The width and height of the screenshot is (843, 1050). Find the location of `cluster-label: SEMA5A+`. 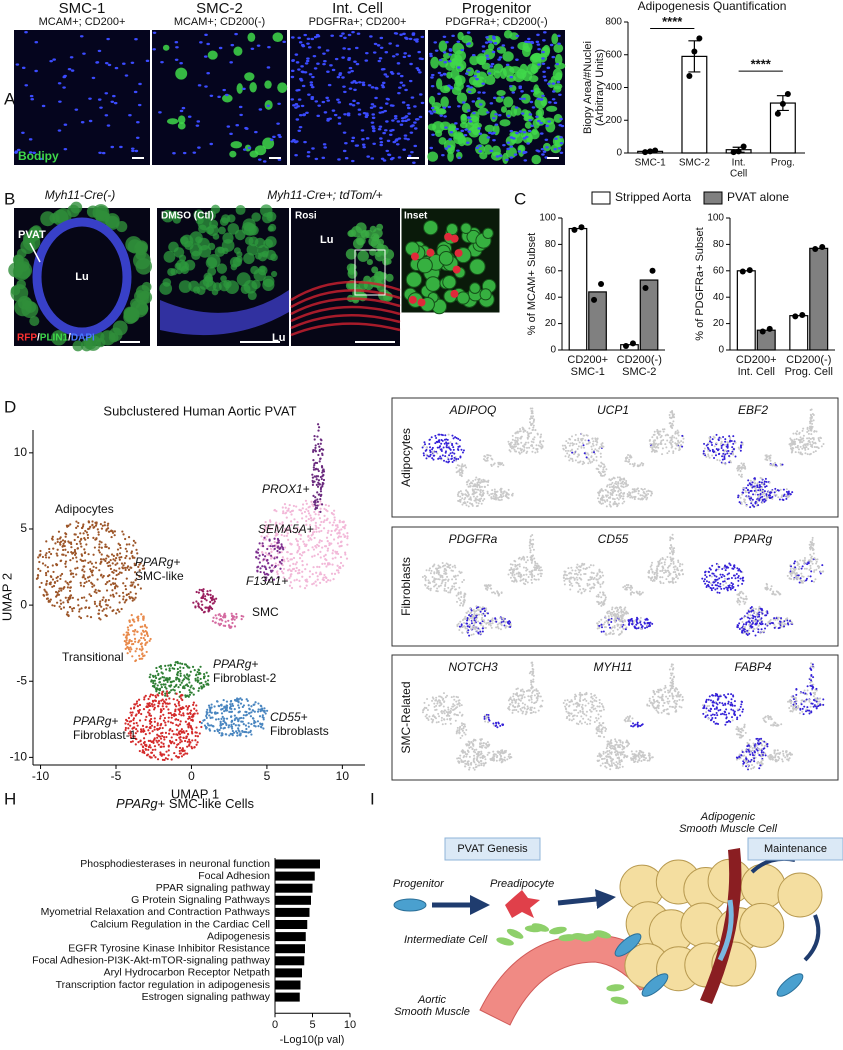

cluster-label: SEMA5A+ is located at coordinates (286, 529).